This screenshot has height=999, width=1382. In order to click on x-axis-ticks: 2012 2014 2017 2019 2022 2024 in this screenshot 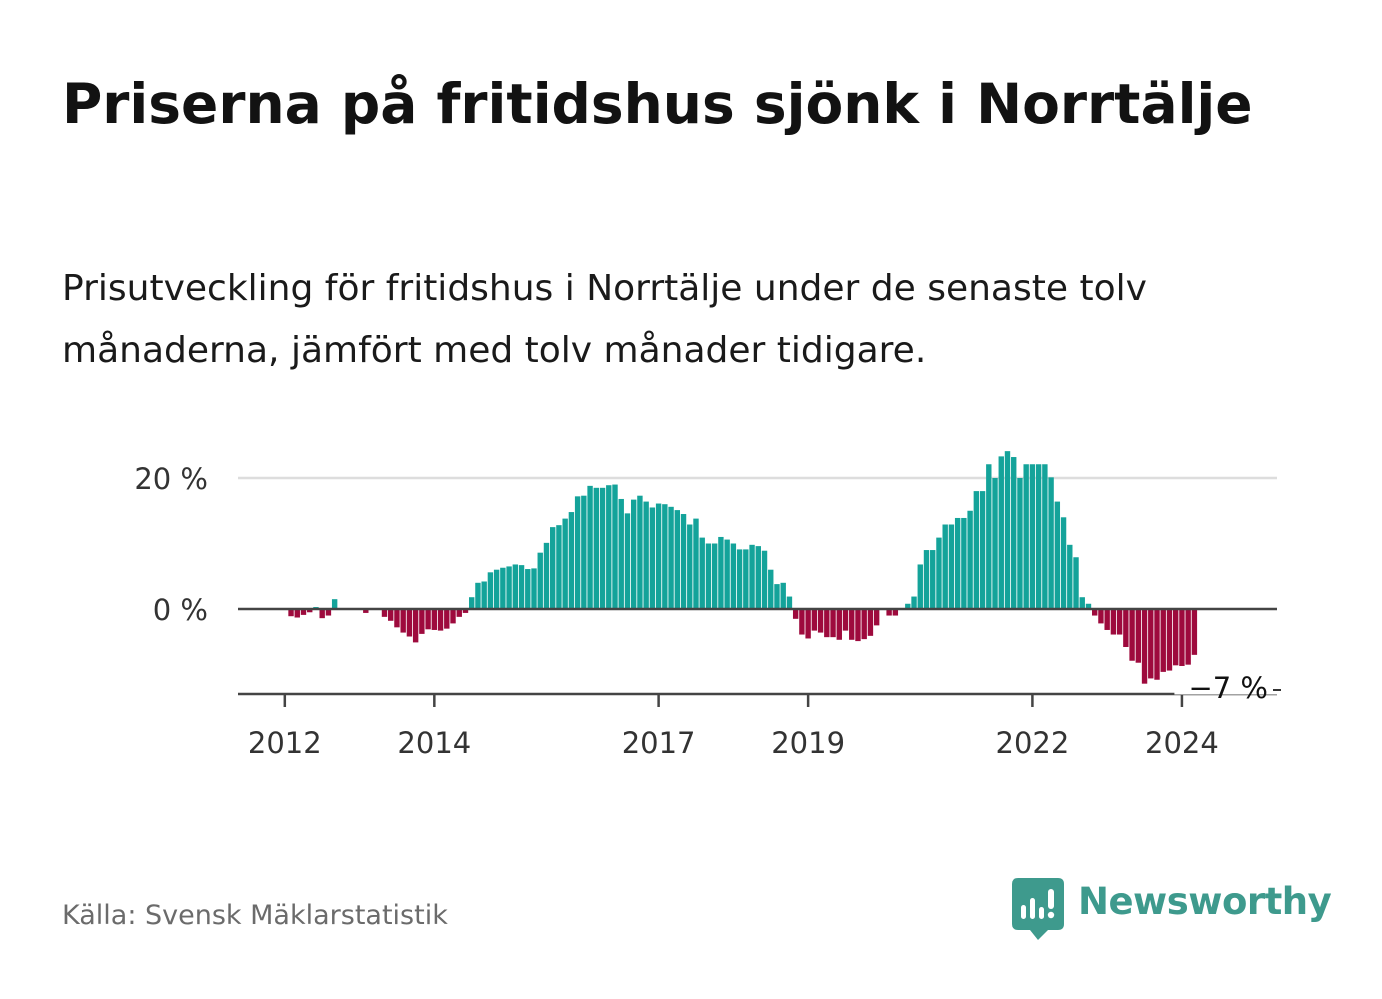, I will do `click(733, 727)`.